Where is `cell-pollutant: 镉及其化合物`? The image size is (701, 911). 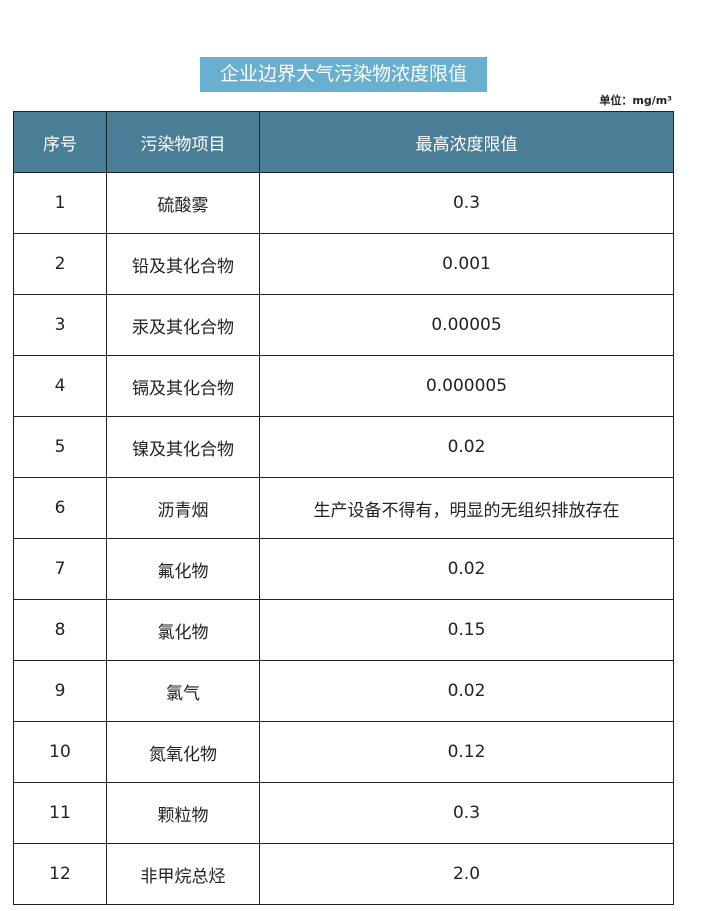
cell-pollutant: 镉及其化合物 is located at coordinates (183, 386).